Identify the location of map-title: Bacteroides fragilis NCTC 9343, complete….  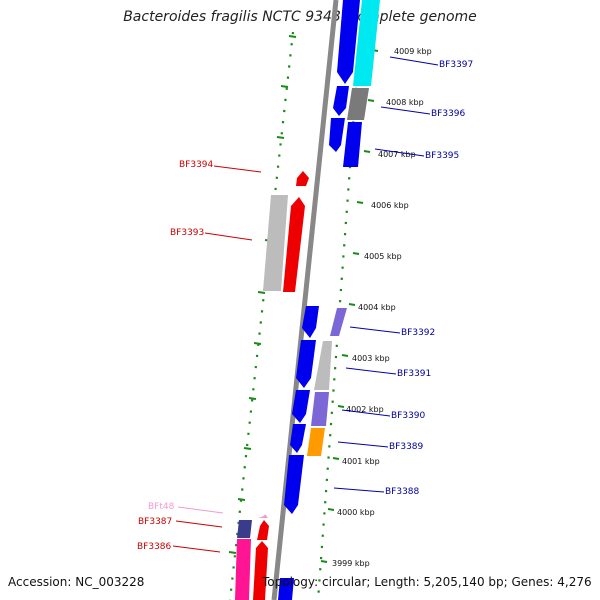
(300, 17).